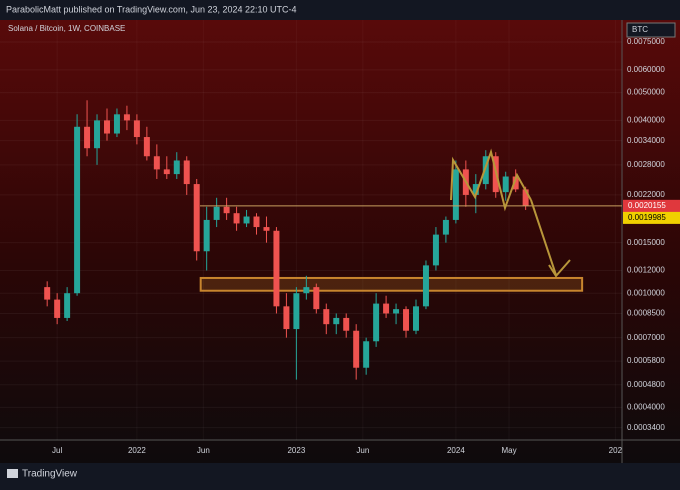 This screenshot has height=490, width=680. I want to click on symbol-title: Solana / Bitcoin, 1W, COINBASE, so click(66, 28).